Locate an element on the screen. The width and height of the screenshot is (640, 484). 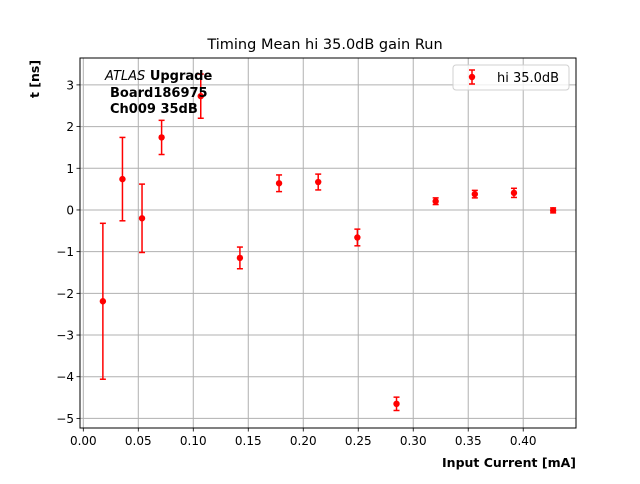
y-tick-label: 1 is located at coordinates (70, 169).